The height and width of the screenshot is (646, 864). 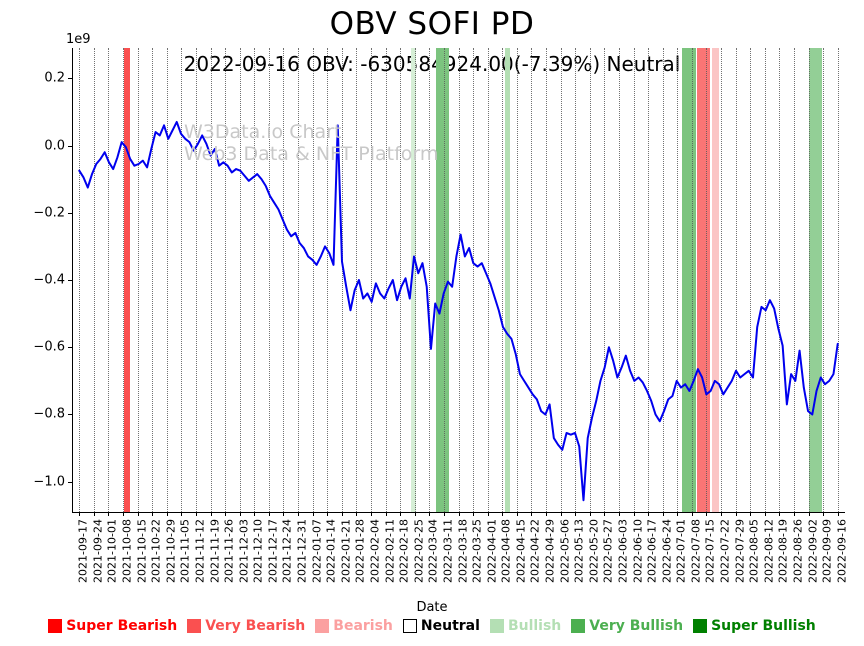 I want to click on x-tick-label: 2021-12-31, so click(x=302, y=551).